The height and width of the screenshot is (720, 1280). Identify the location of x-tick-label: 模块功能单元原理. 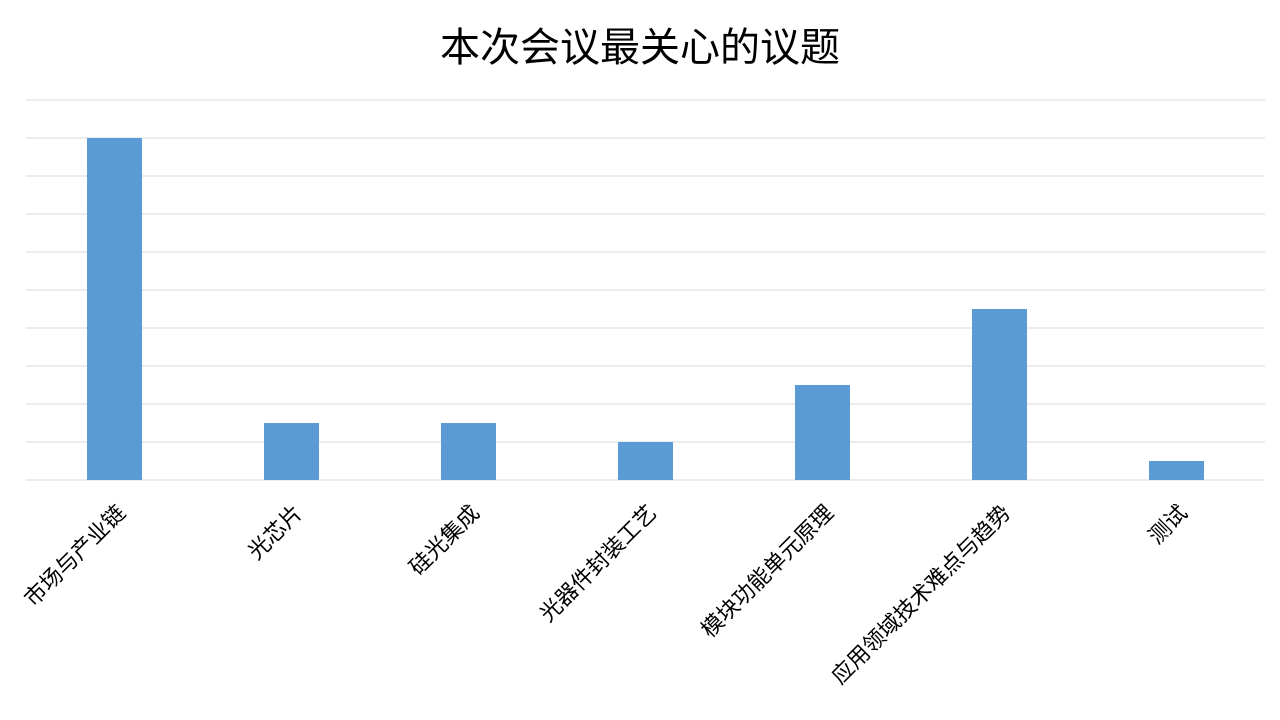
(768, 572).